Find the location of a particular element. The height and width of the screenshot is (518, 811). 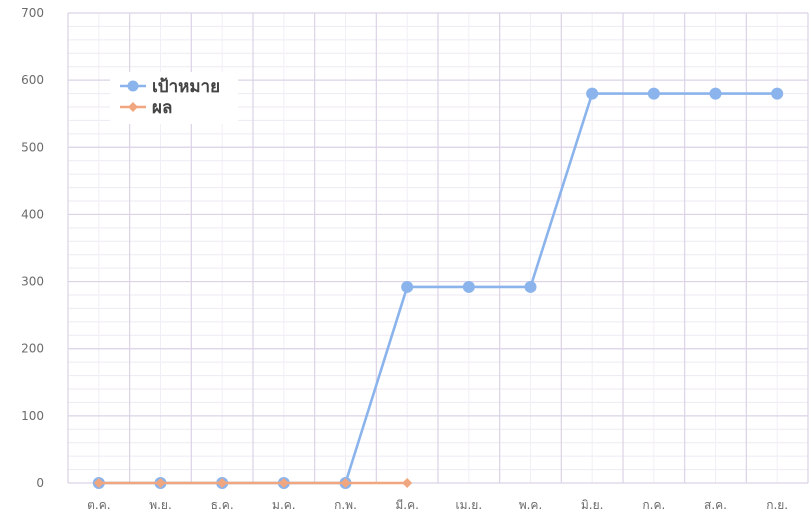

y-tick-label: 600 is located at coordinates (32, 80).